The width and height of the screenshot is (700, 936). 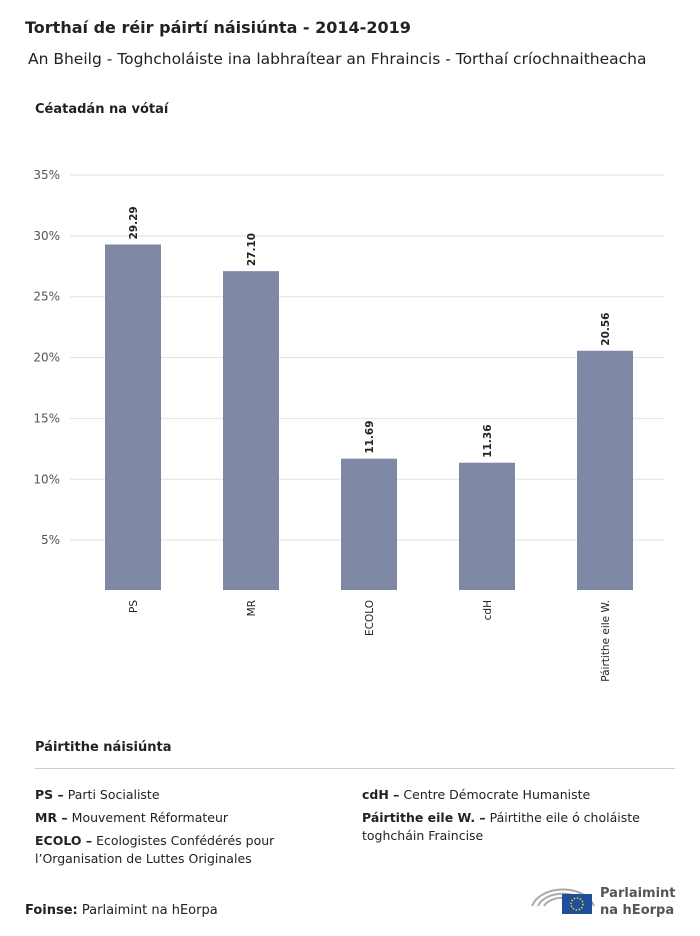 What do you see at coordinates (46, 236) in the screenshot?
I see `y-tick-label: 30%` at bounding box center [46, 236].